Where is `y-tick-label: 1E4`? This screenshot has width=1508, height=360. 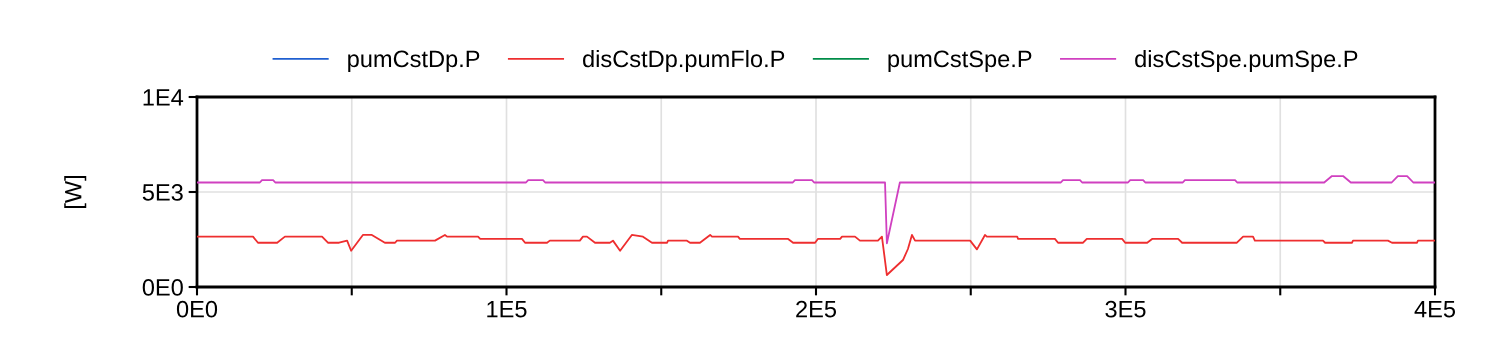
y-tick-label: 1E4 is located at coordinates (163, 97).